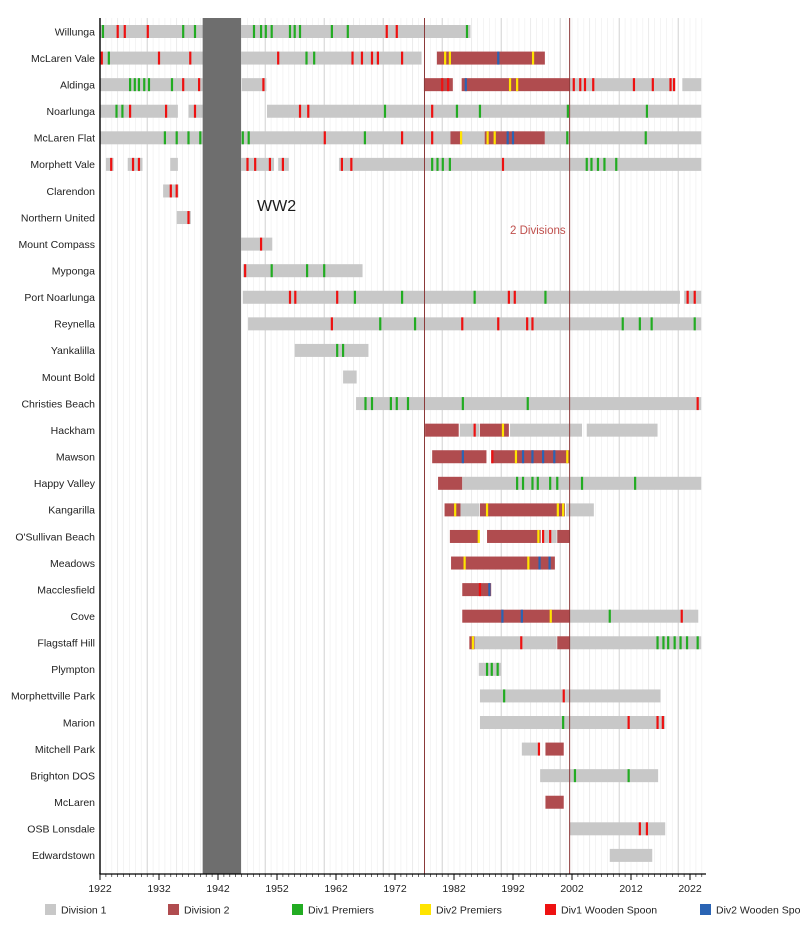  What do you see at coordinates (59, 298) in the screenshot?
I see `club-label: Port Noarlunga` at bounding box center [59, 298].